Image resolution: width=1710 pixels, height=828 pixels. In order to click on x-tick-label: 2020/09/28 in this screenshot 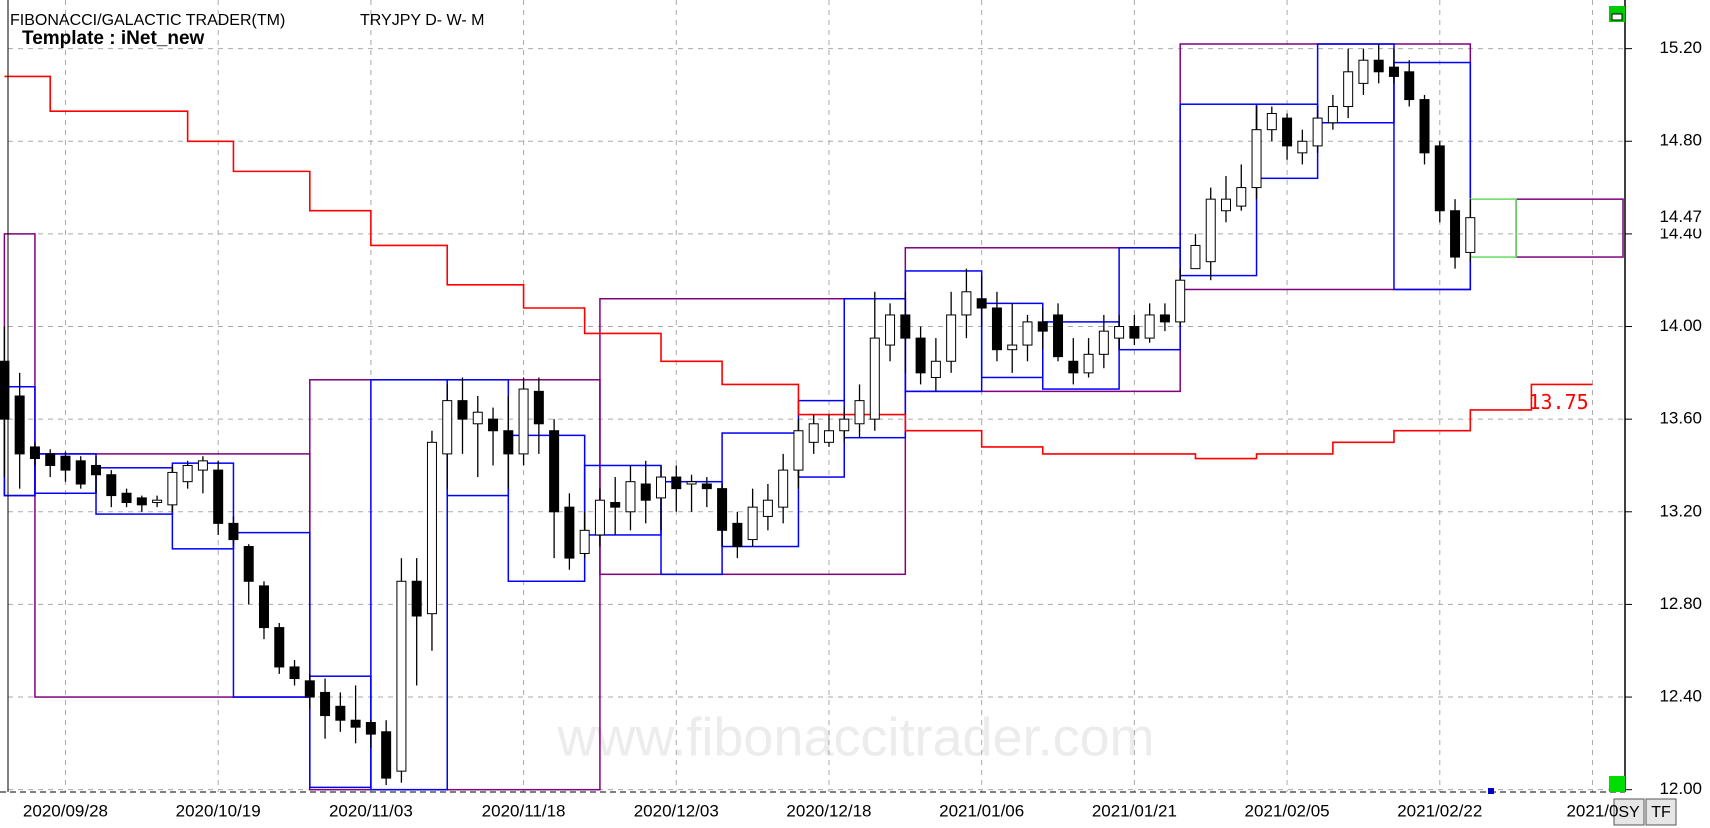, I will do `click(65, 810)`.